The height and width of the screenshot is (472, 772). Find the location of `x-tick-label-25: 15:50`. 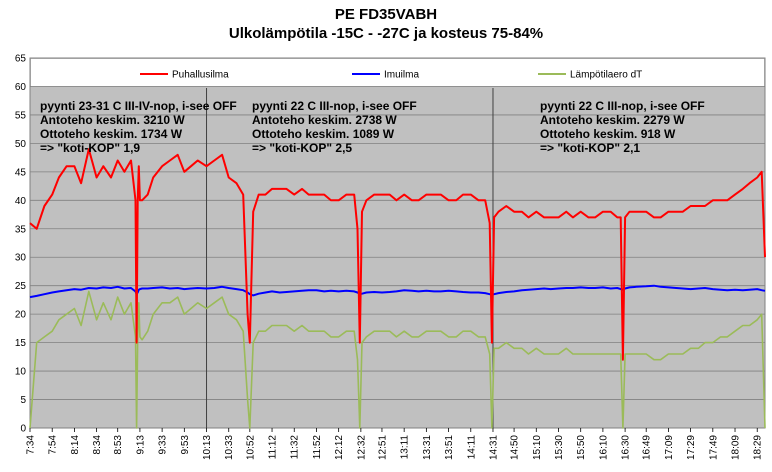

x-tick-label-25: 15:50 is located at coordinates (581, 447).